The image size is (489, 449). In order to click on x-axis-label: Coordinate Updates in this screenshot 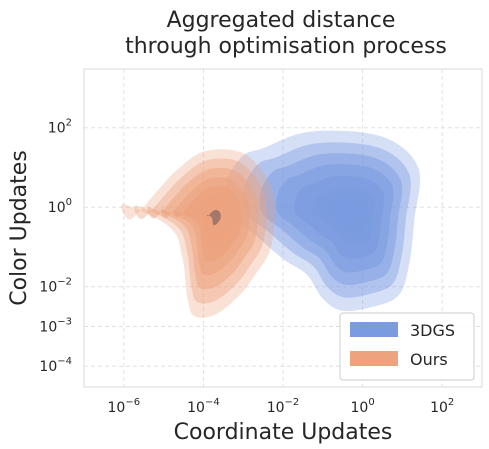, I will do `click(283, 432)`.